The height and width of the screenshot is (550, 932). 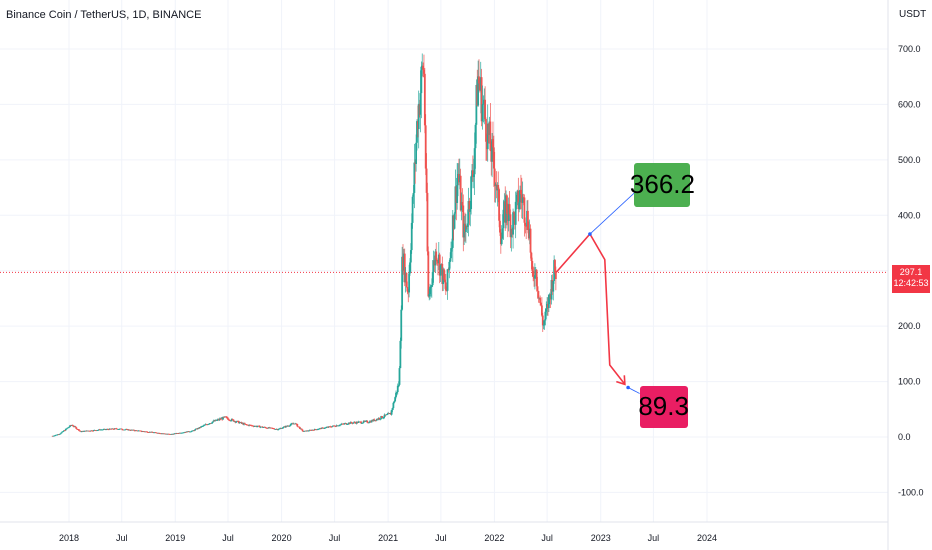 What do you see at coordinates (909, 326) in the screenshot?
I see `y-tick-label: 200.0` at bounding box center [909, 326].